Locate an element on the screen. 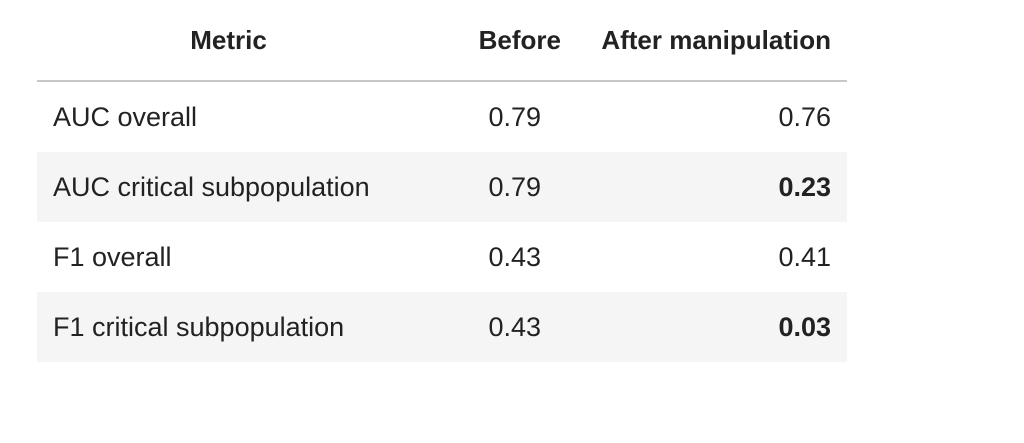 Image resolution: width=1024 pixels, height=443 pixels. header-cell: Metric is located at coordinates (228, 41).